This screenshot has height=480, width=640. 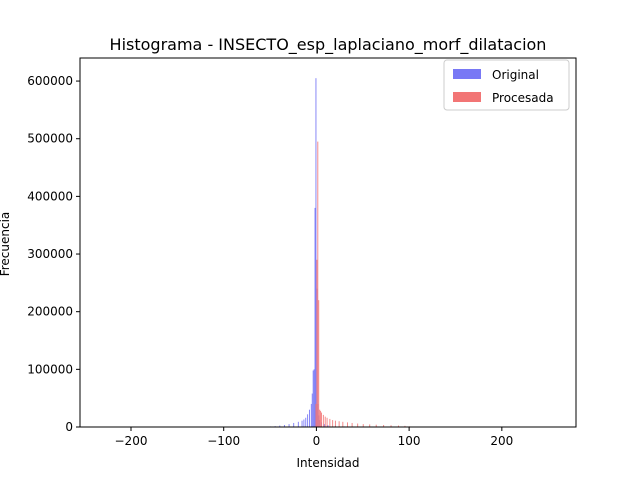 What do you see at coordinates (409, 441) in the screenshot?
I see `x-tick-label: 100` at bounding box center [409, 441].